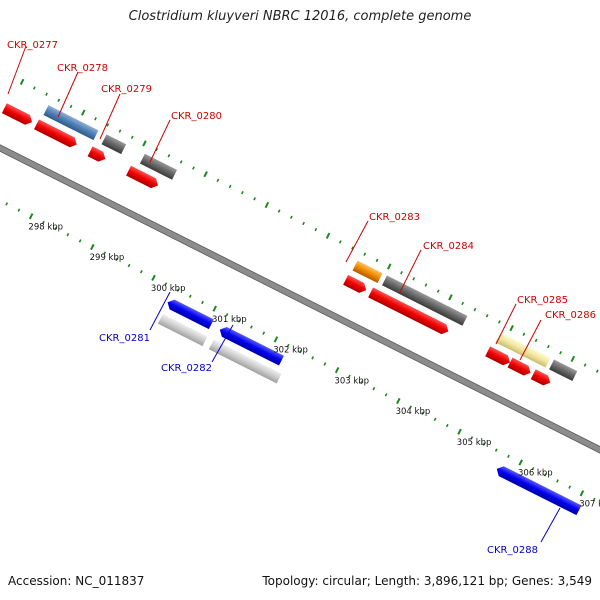  I want to click on gene-label: CKR_0283, so click(394, 217).